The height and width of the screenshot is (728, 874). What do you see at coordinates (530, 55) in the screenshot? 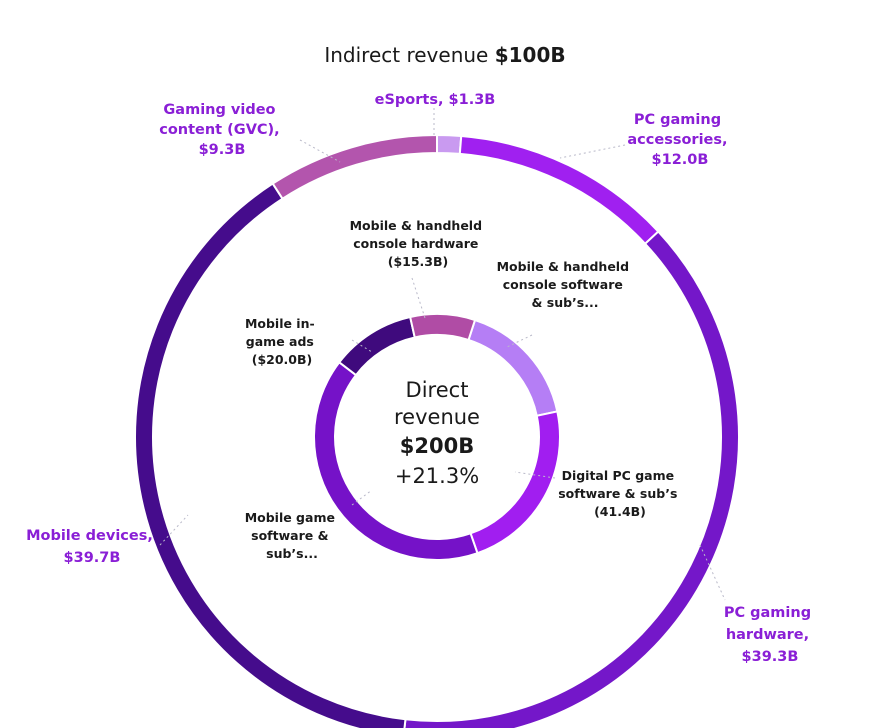
I see `title-value: $100B` at bounding box center [530, 55].